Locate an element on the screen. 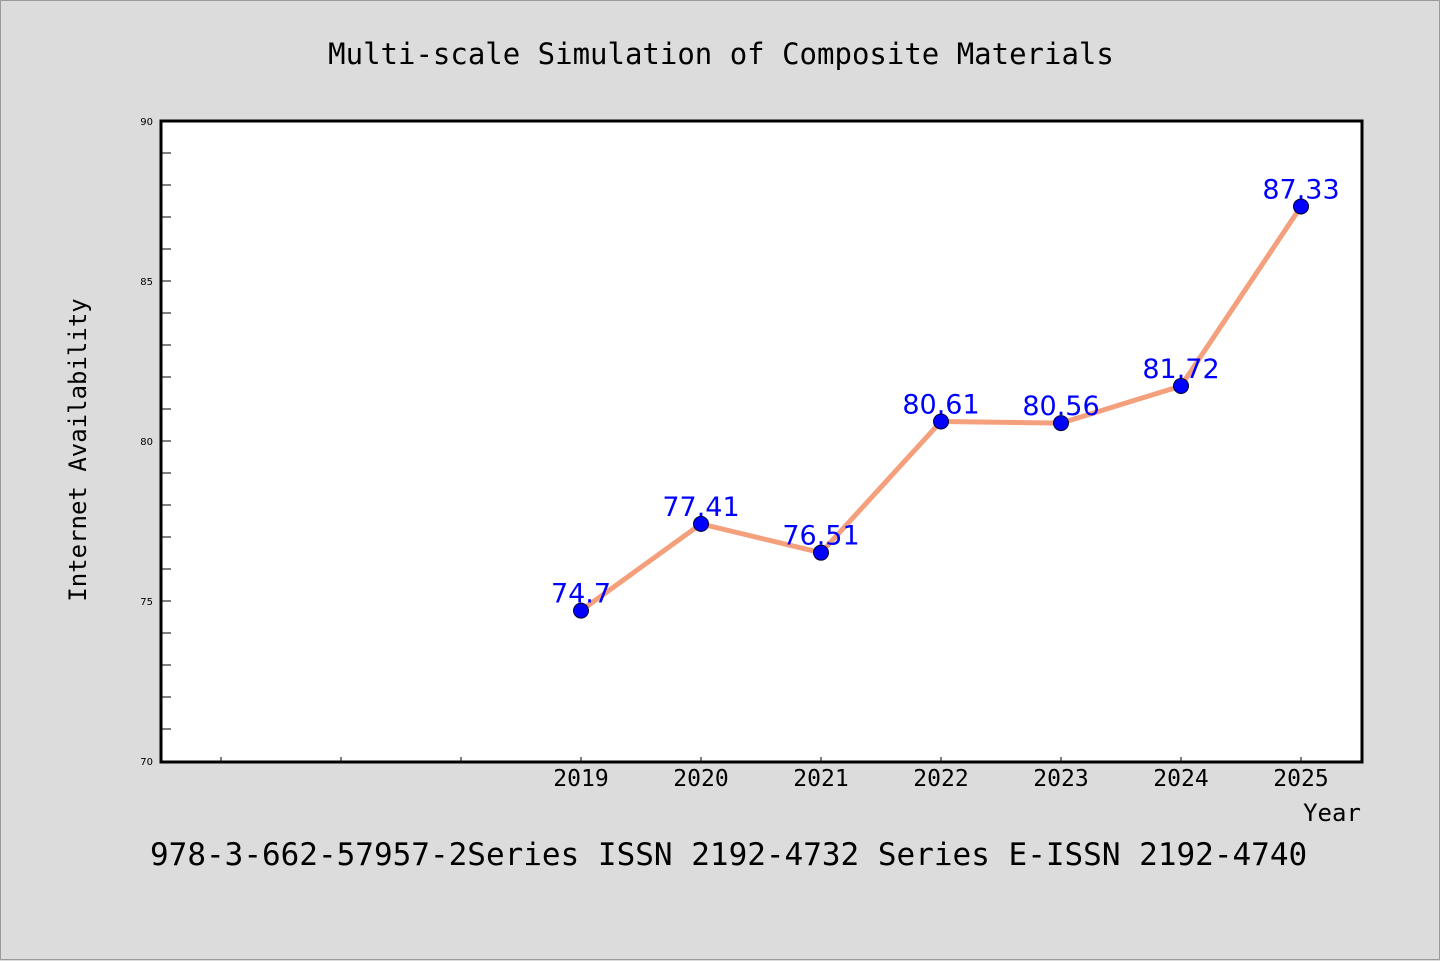 The image size is (1440, 961). y-tick-labels: 70 75 80 85 90 is located at coordinates (146, 442).